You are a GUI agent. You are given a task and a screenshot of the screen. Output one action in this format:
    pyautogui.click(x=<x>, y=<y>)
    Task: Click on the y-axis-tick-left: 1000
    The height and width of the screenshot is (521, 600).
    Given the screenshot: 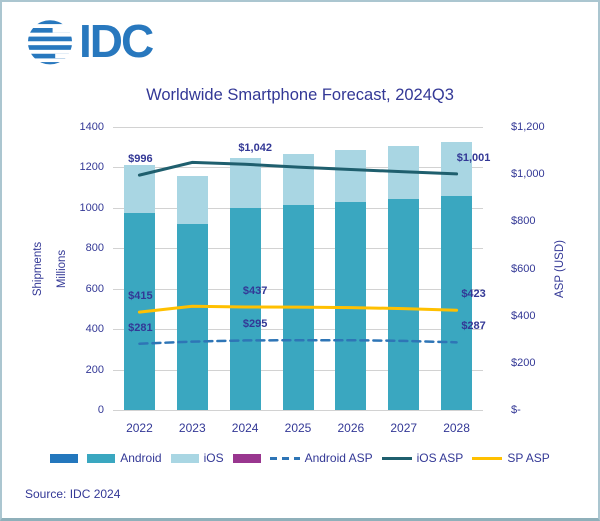 What is the action you would take?
    pyautogui.click(x=91, y=207)
    